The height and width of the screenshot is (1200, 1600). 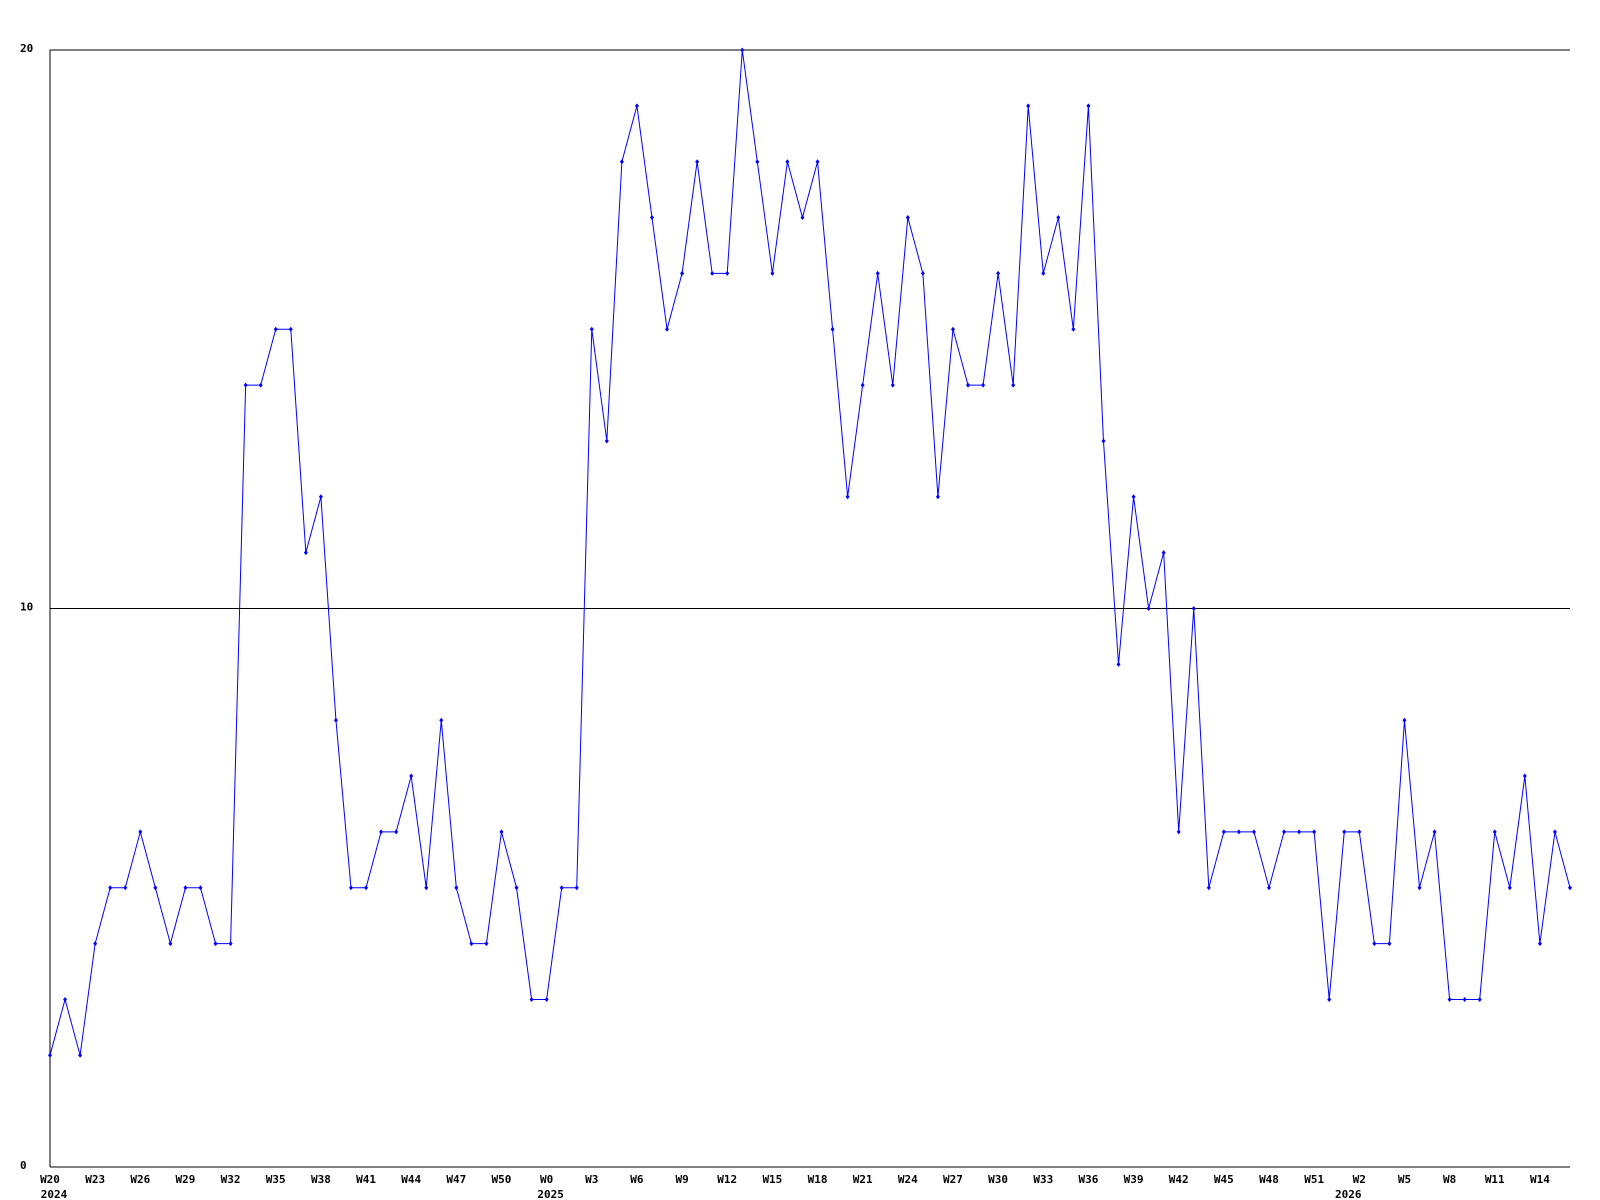 I want to click on x-tick-label: W29, so click(x=186, y=1179).